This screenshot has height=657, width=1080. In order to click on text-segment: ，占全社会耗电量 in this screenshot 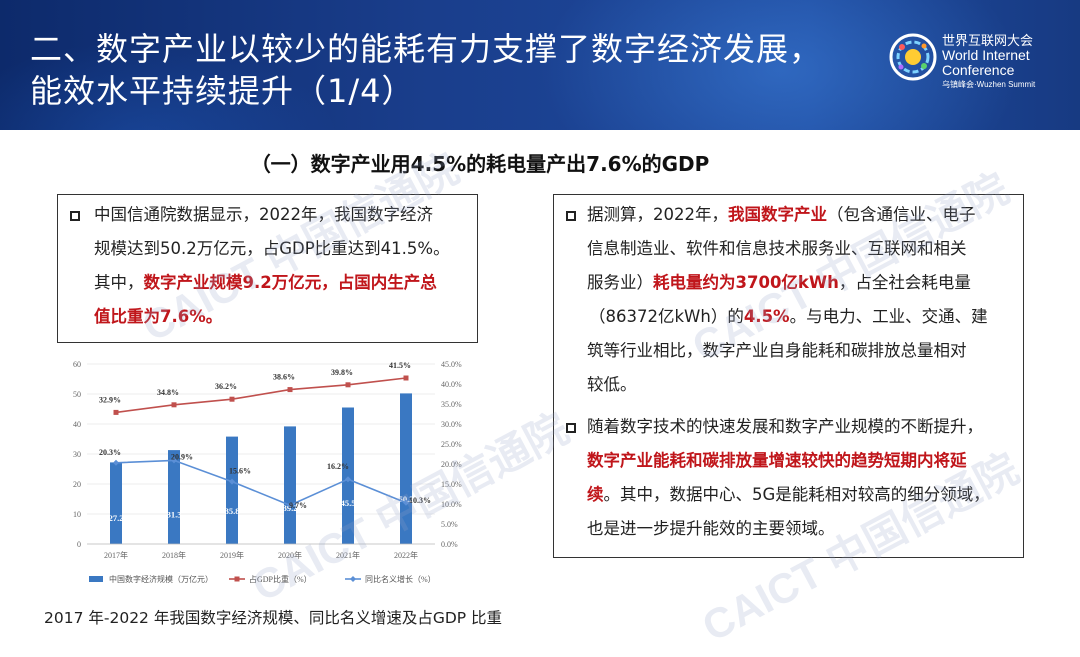, I will do `click(904, 282)`.